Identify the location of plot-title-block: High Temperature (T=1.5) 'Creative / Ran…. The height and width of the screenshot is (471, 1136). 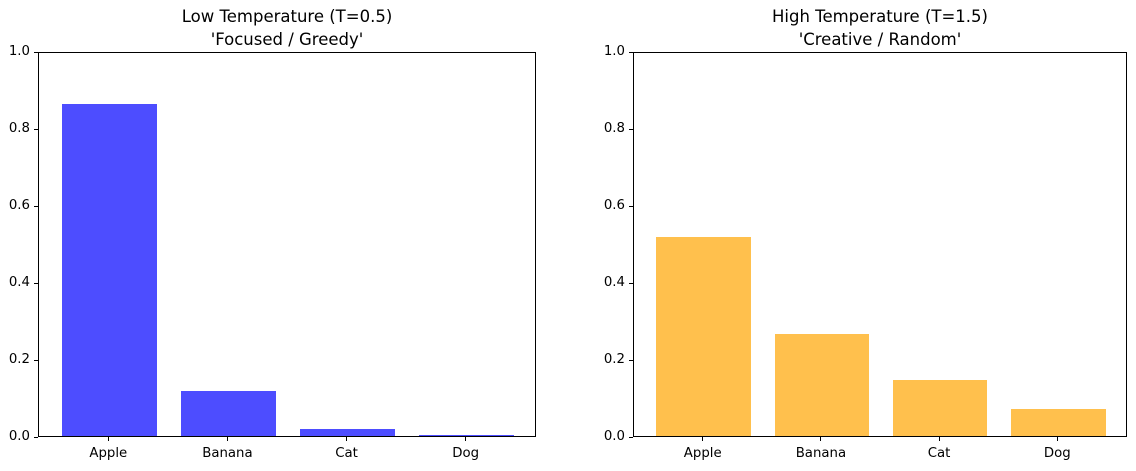
(880, 28).